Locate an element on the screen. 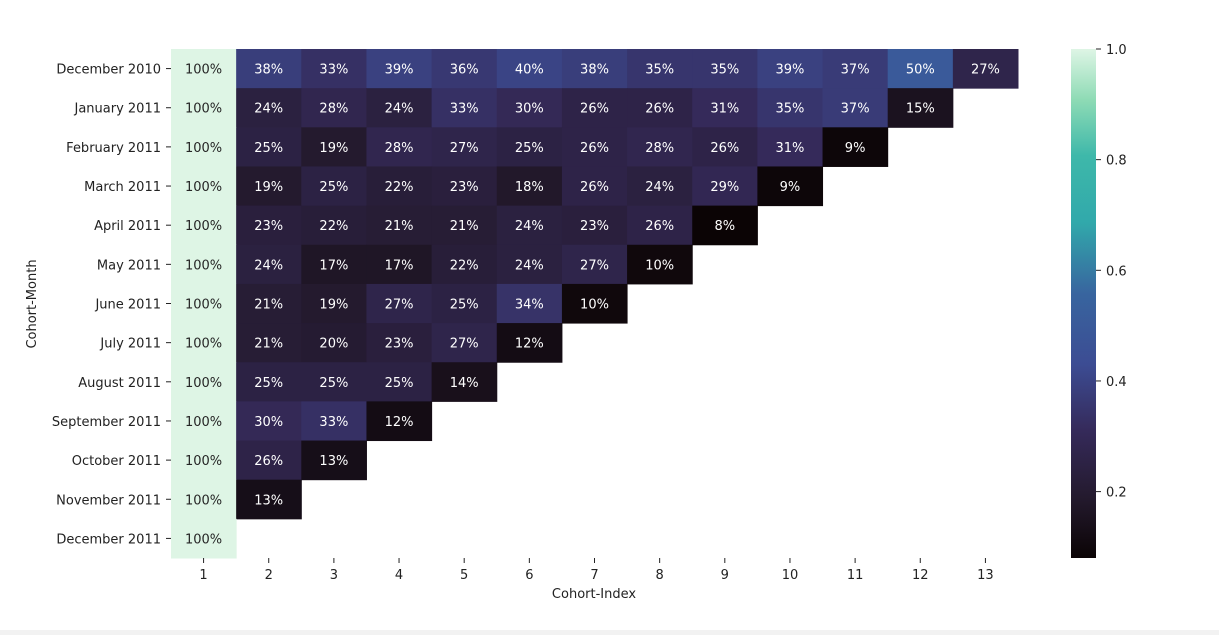 This screenshot has width=1219, height=635. x-tick-label: 3 is located at coordinates (334, 575).